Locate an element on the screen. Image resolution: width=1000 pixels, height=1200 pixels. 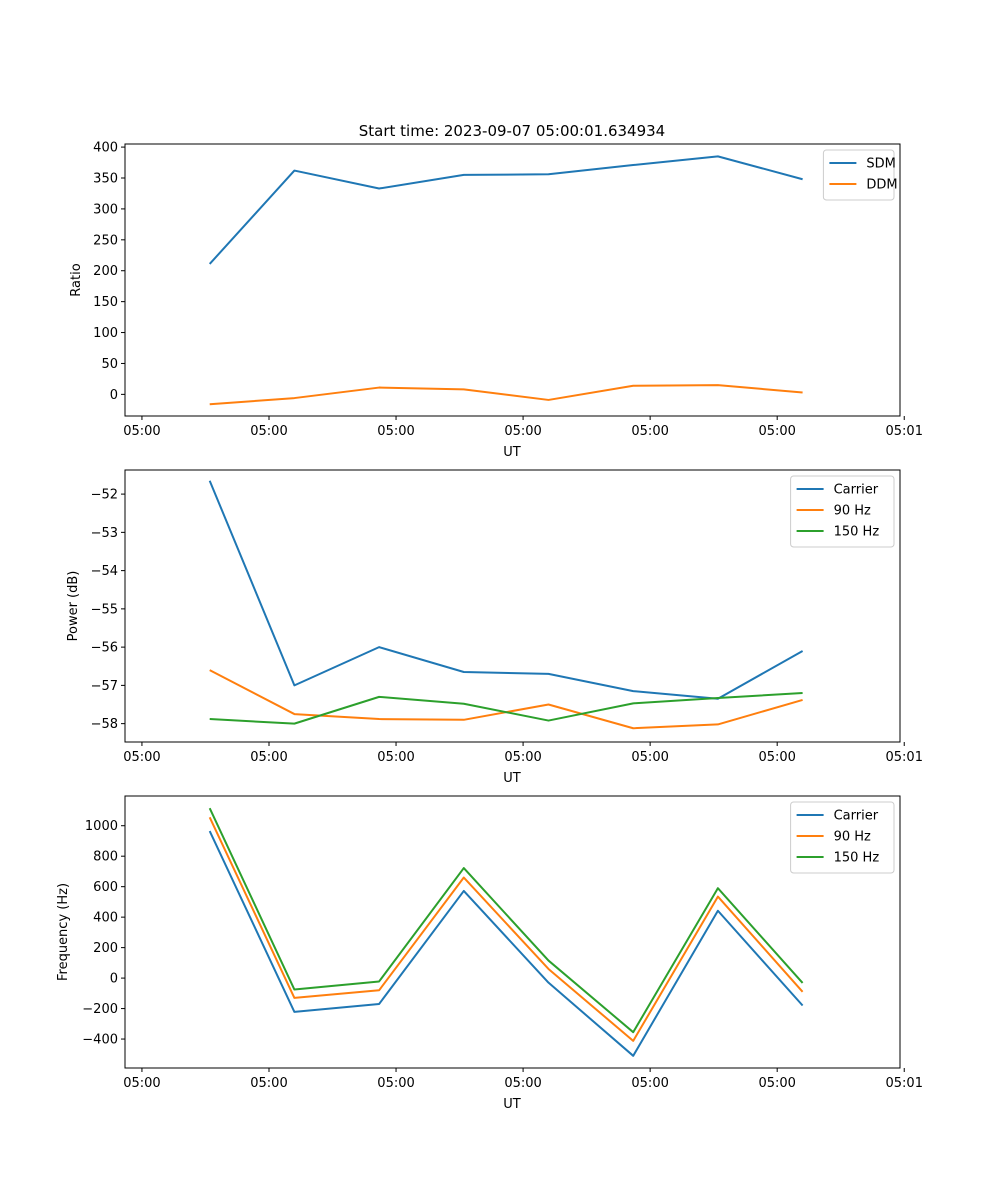
power-x-tick-label: 05:01 is located at coordinates (904, 757).